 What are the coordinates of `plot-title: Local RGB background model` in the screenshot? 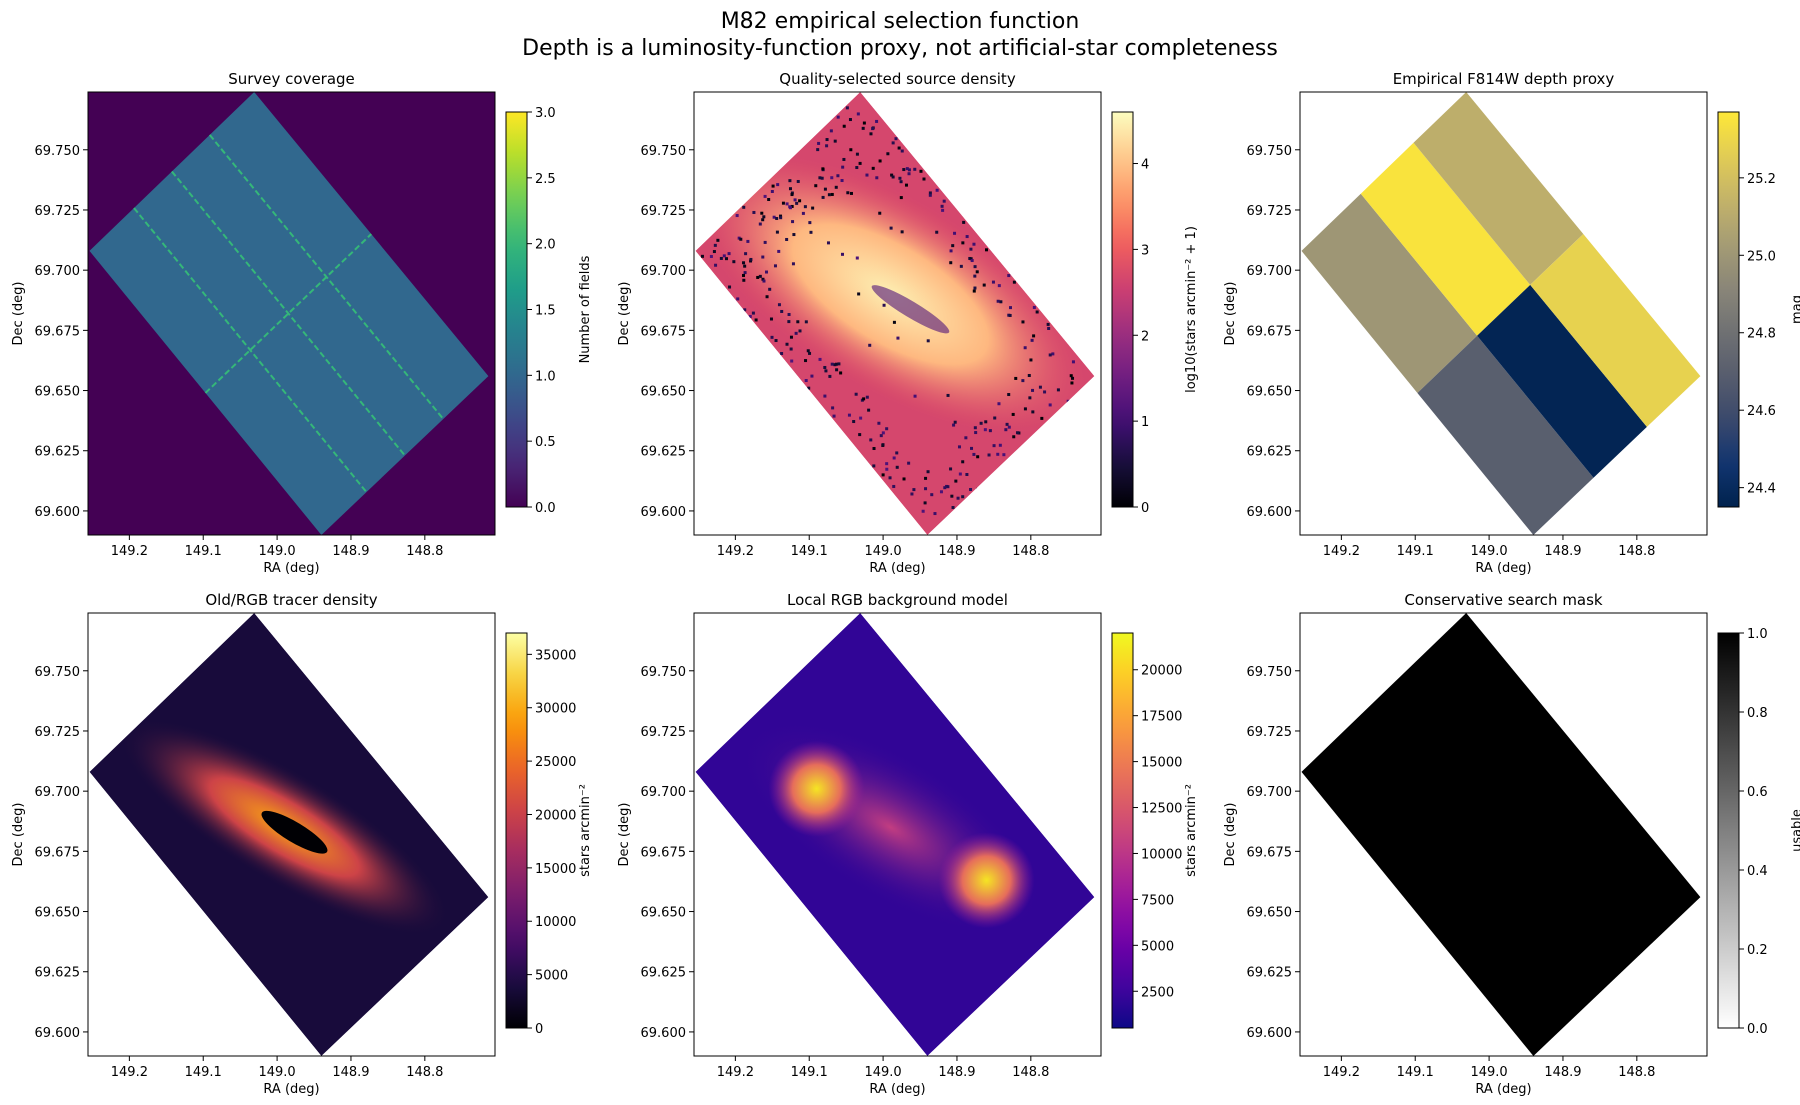 It's located at (897, 600).